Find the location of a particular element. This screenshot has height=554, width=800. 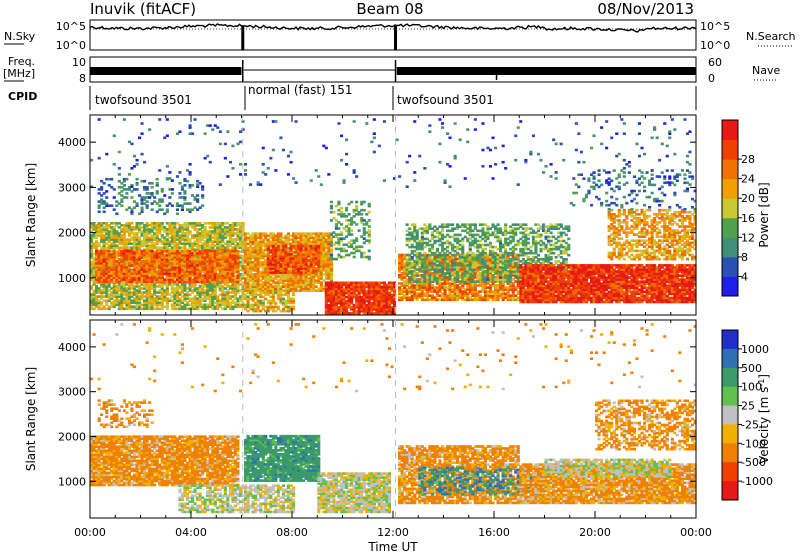

freq-trace is located at coordinates (393, 71).